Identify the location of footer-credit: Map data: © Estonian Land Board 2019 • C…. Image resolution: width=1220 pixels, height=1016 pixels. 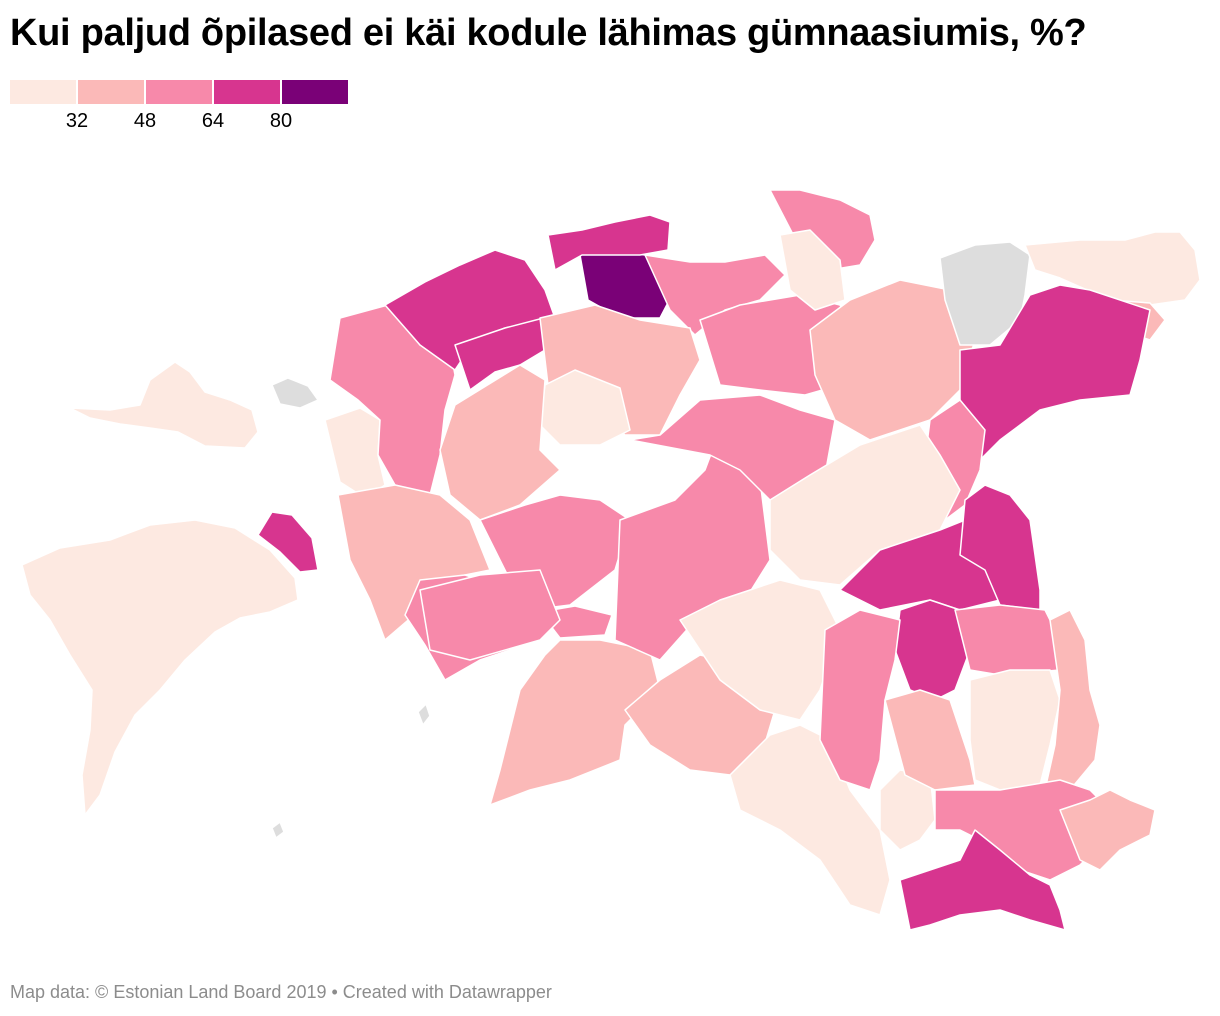
(281, 992).